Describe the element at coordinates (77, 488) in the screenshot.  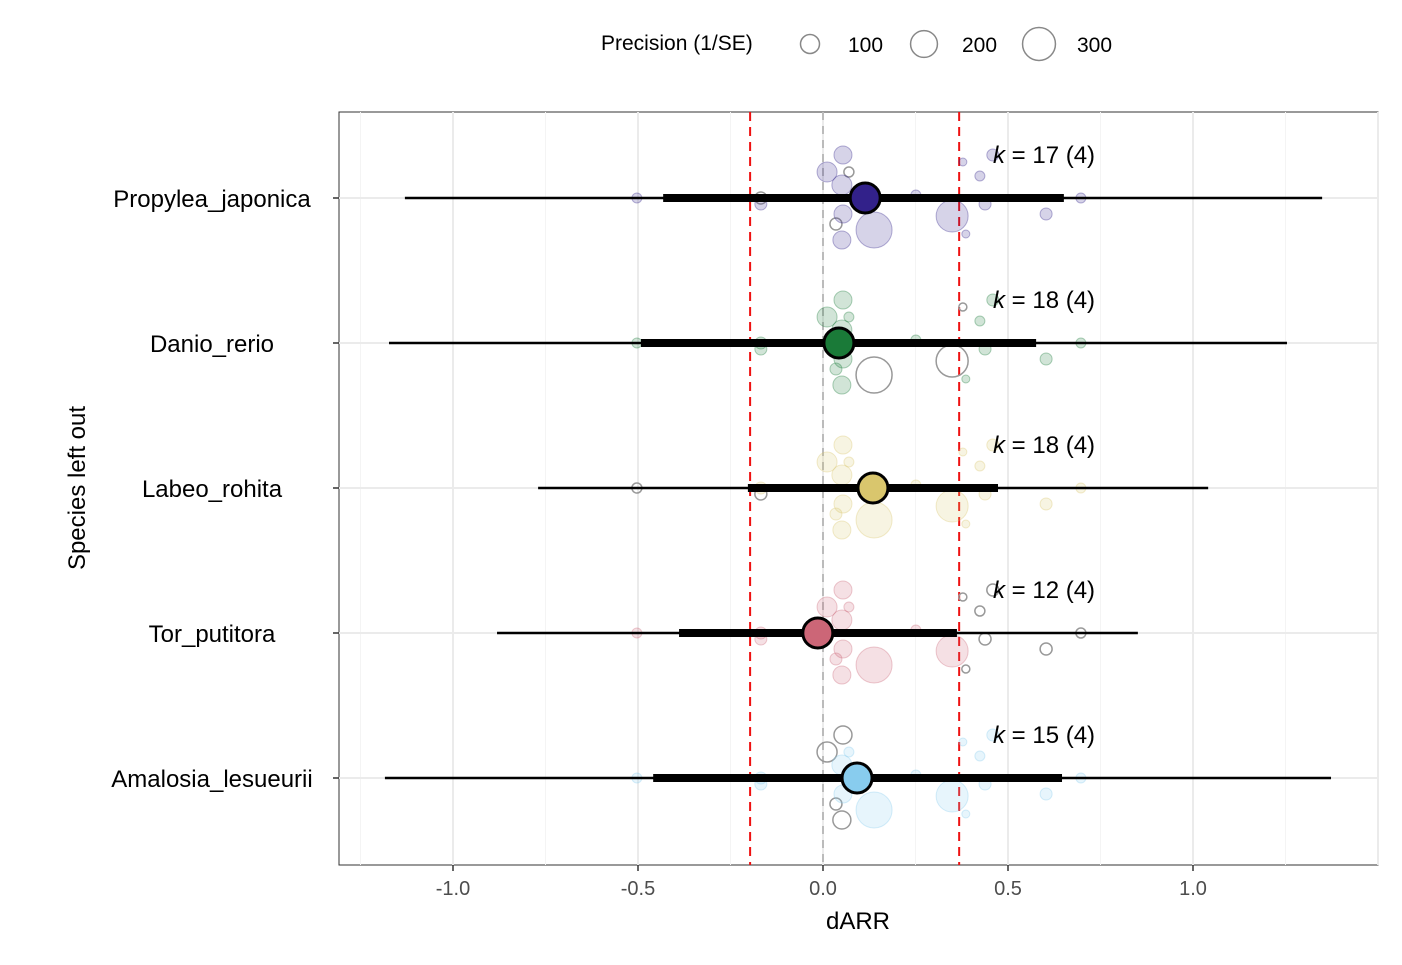
I see `y-axis-label: Species left out` at that location.